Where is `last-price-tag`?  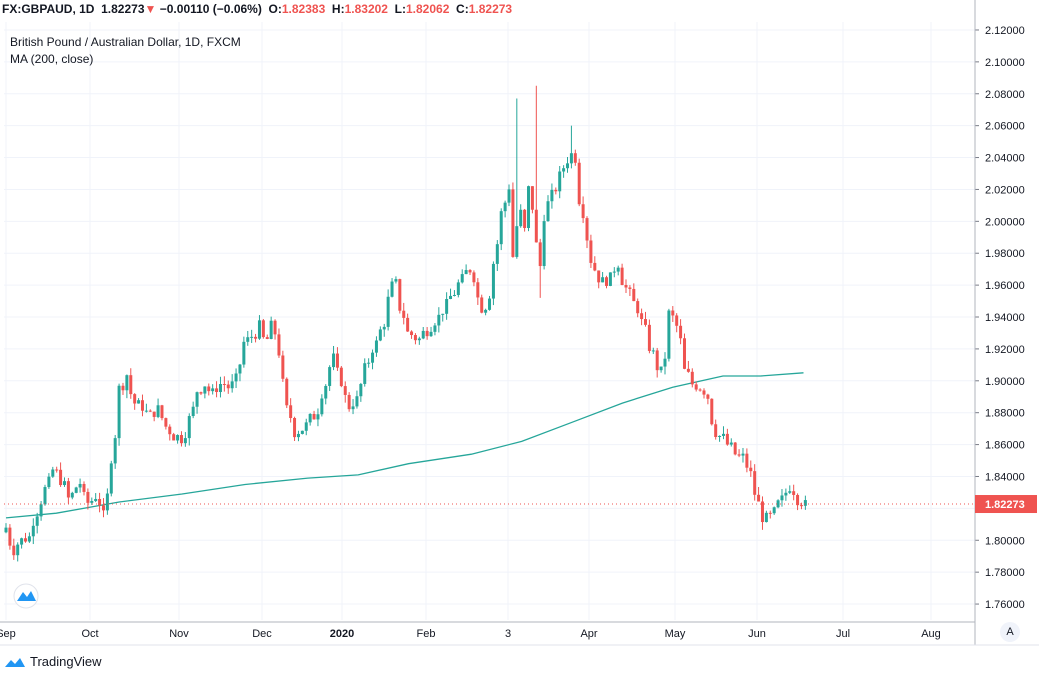 last-price-tag is located at coordinates (1006, 504).